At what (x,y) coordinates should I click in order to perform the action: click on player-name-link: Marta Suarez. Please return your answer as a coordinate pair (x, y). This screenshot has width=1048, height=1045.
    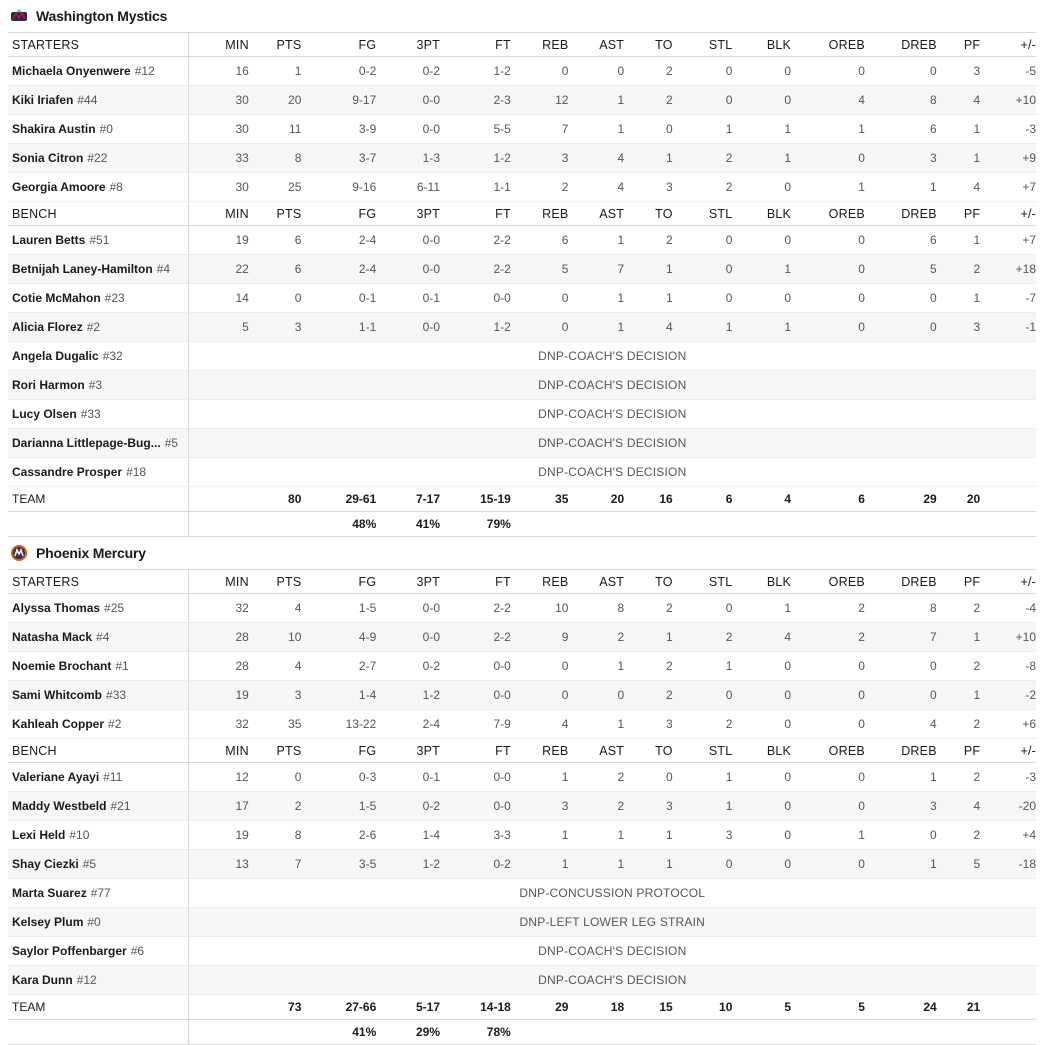
    Looking at the image, I should click on (49, 893).